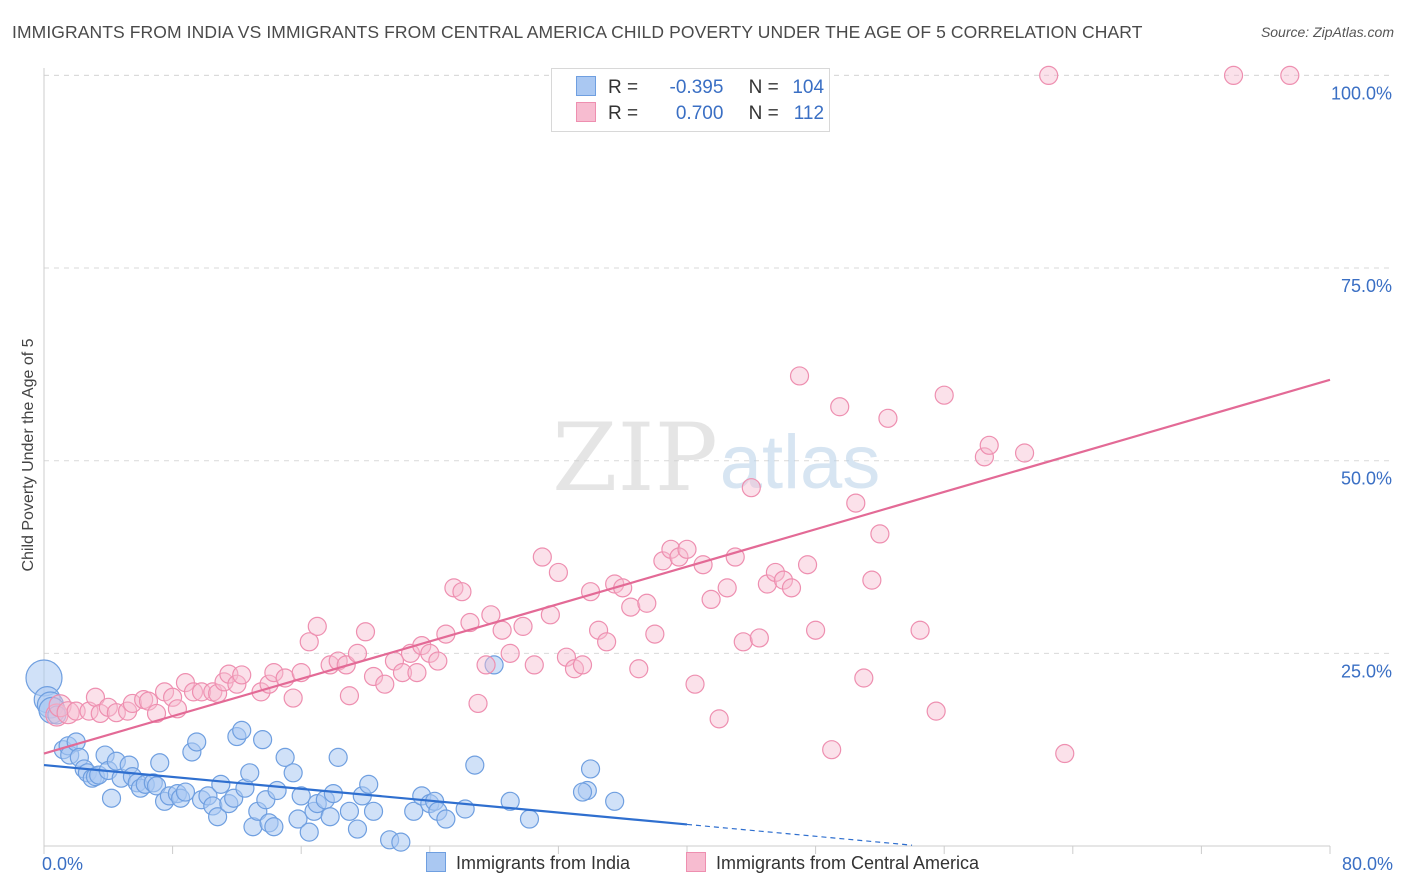 This screenshot has width=1406, height=892. I want to click on y-tick-label: 100.0%, so click(1361, 93).